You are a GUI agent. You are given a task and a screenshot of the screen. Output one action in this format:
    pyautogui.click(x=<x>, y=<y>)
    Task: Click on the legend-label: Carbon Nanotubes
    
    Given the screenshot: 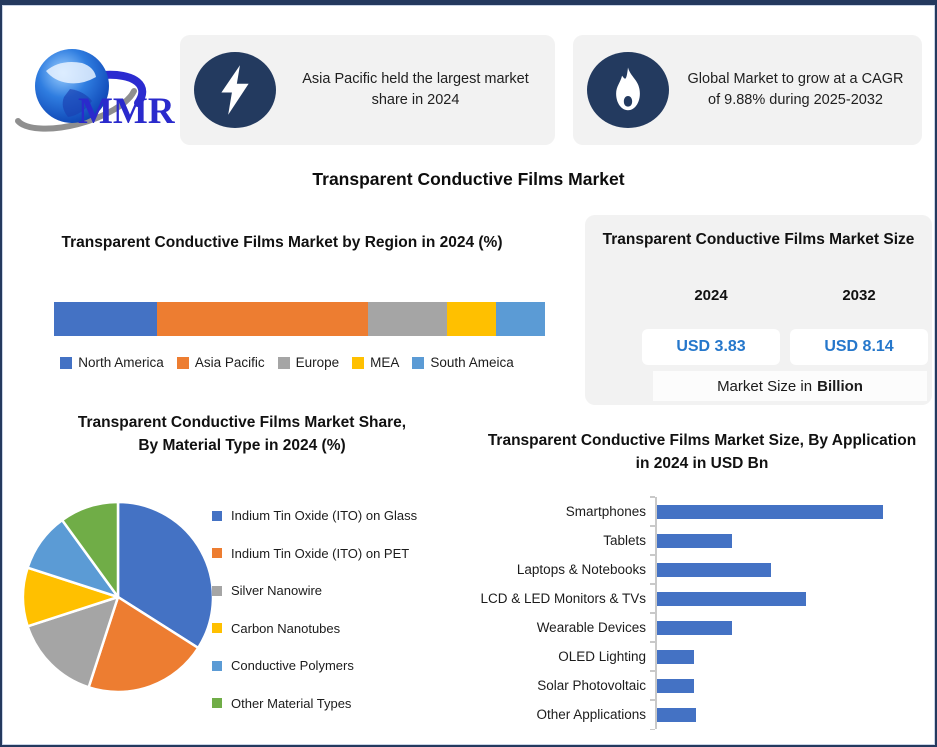 What is the action you would take?
    pyautogui.click(x=286, y=628)
    